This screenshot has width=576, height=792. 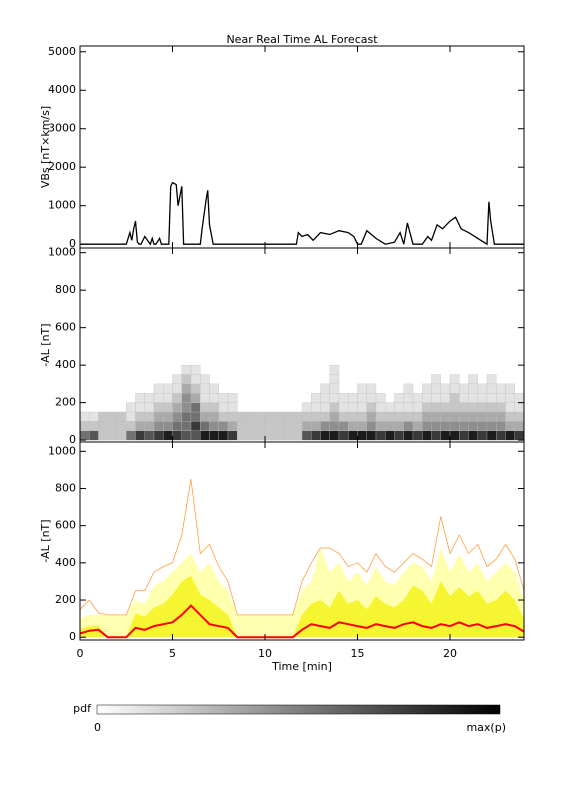 I want to click on x-axis-label: Time [min], so click(x=301, y=666).